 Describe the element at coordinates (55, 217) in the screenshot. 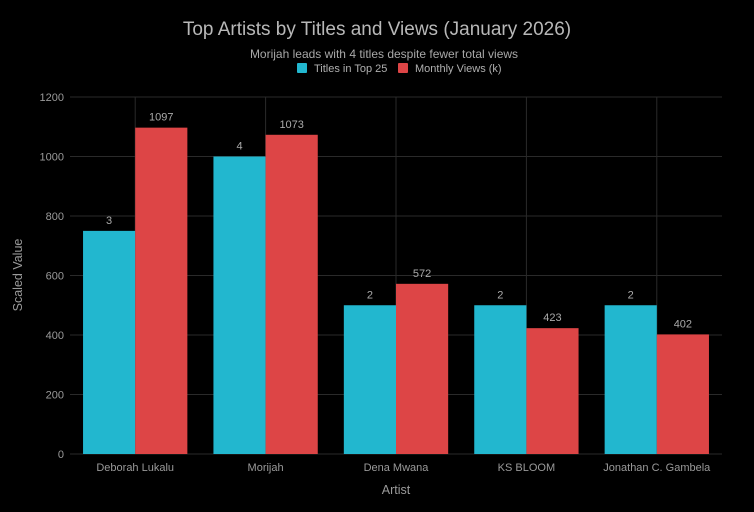

I see `y-tick-label: 800` at that location.